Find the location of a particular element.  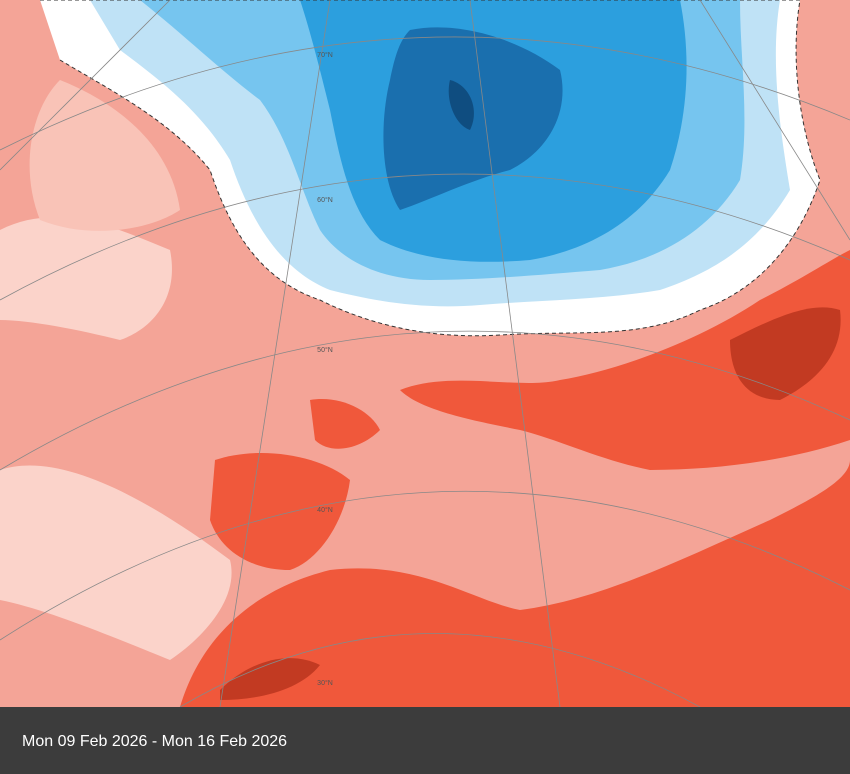

latitude-label: 70°N is located at coordinates (325, 55).